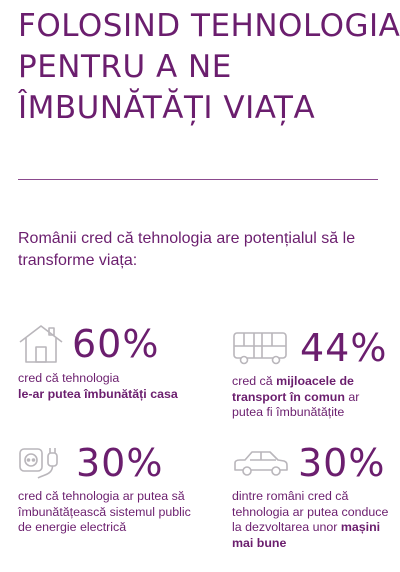  Describe the element at coordinates (261, 463) in the screenshot. I see `car-icon` at that location.